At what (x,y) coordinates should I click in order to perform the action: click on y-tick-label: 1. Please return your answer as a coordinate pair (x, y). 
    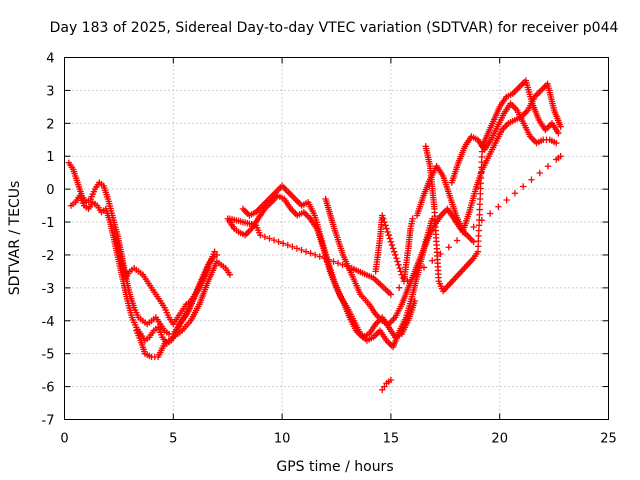
    Looking at the image, I should click on (50, 157).